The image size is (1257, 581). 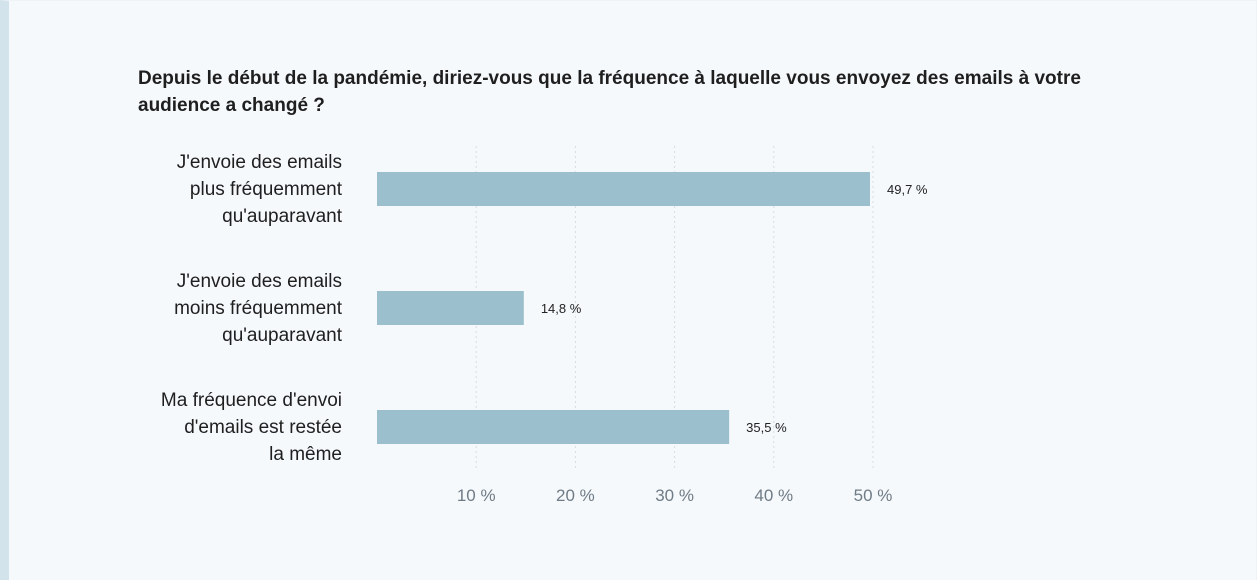 What do you see at coordinates (258, 308) in the screenshot?
I see `category-label-2-line-2: moins fréquemment` at bounding box center [258, 308].